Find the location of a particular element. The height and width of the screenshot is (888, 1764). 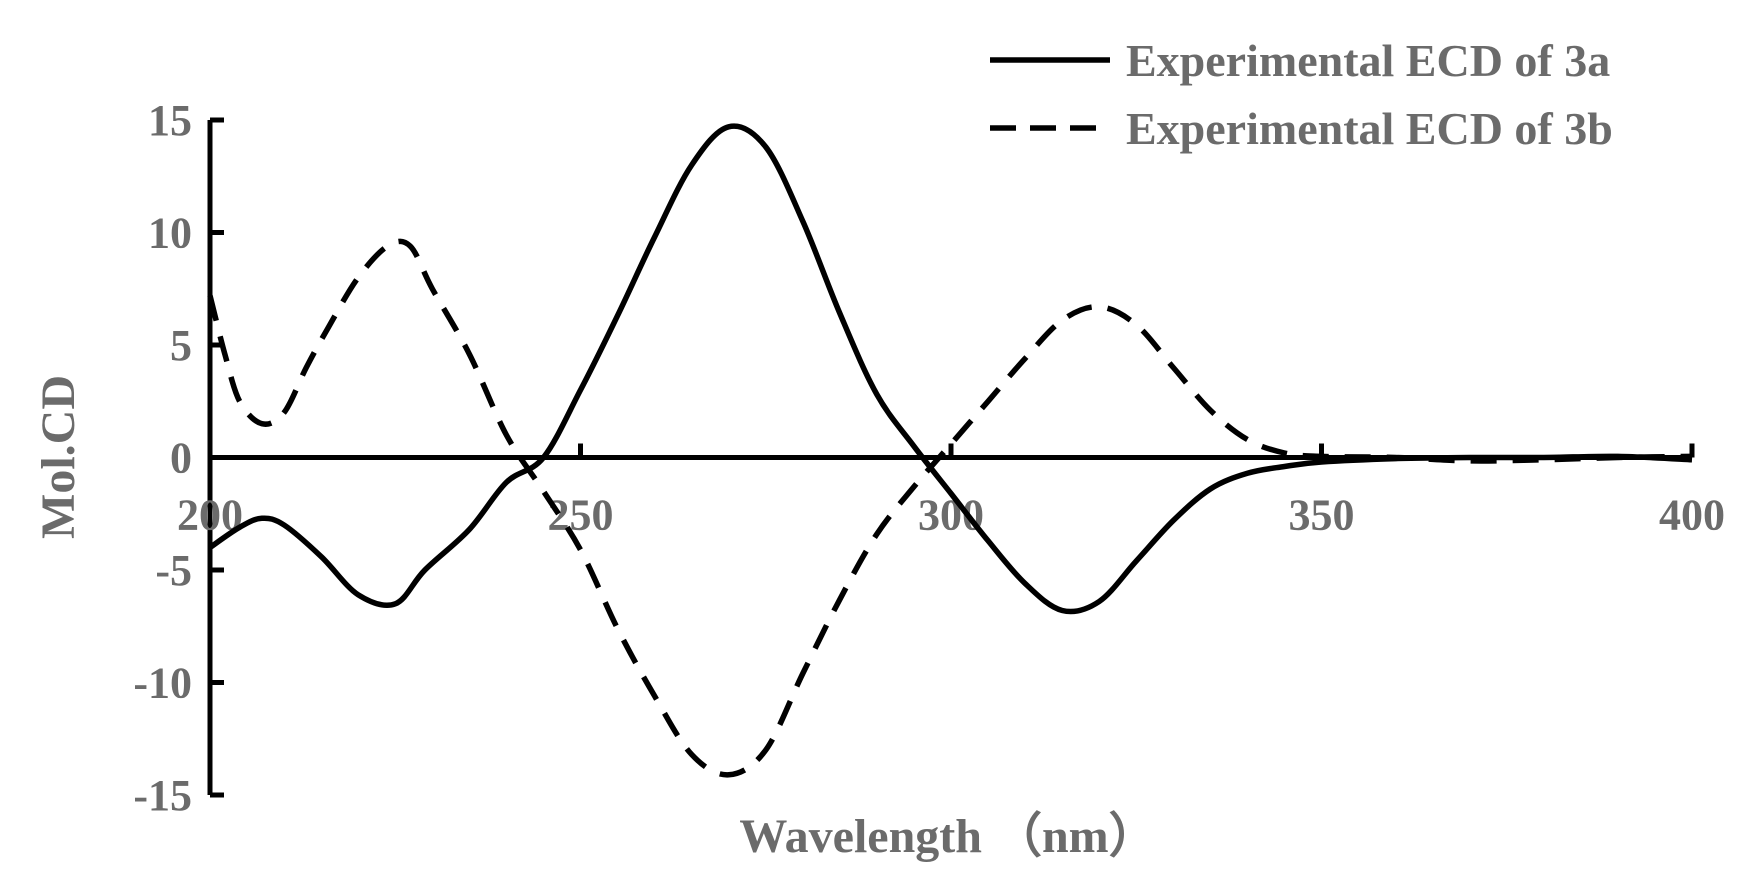

y-tick-label: 5 is located at coordinates (181, 345).